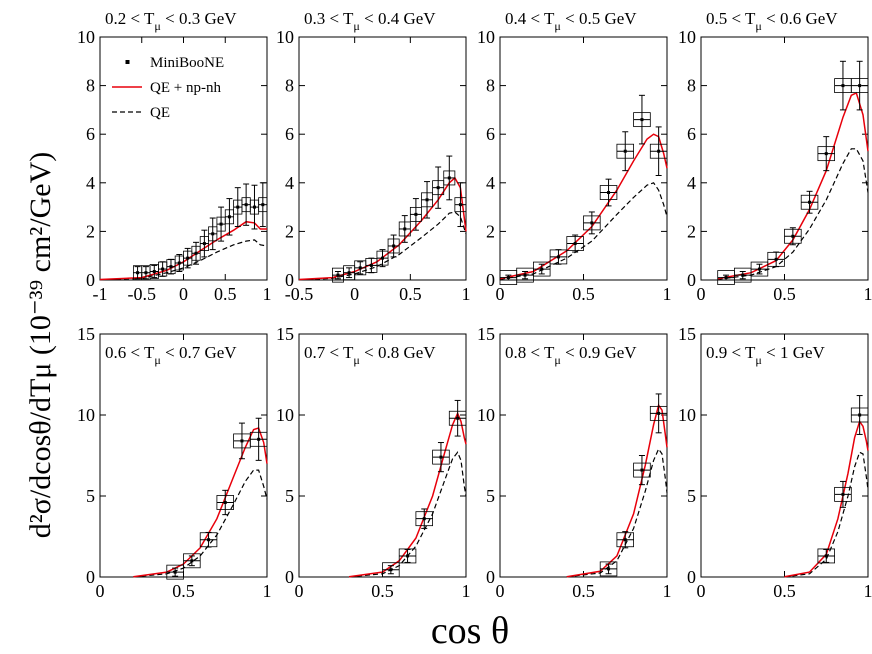  I want to click on title-text: < 0.6 GeV, so click(800, 18).